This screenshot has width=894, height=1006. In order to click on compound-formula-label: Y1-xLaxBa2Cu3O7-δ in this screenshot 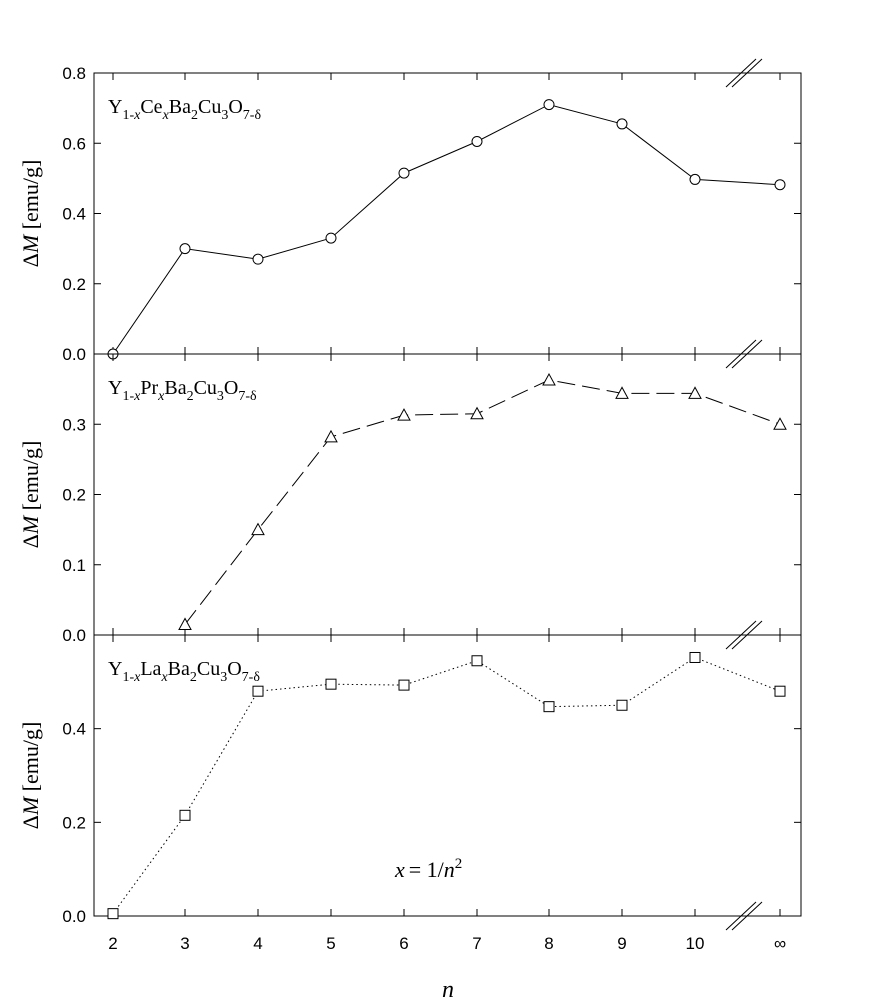, I will do `click(184, 671)`.